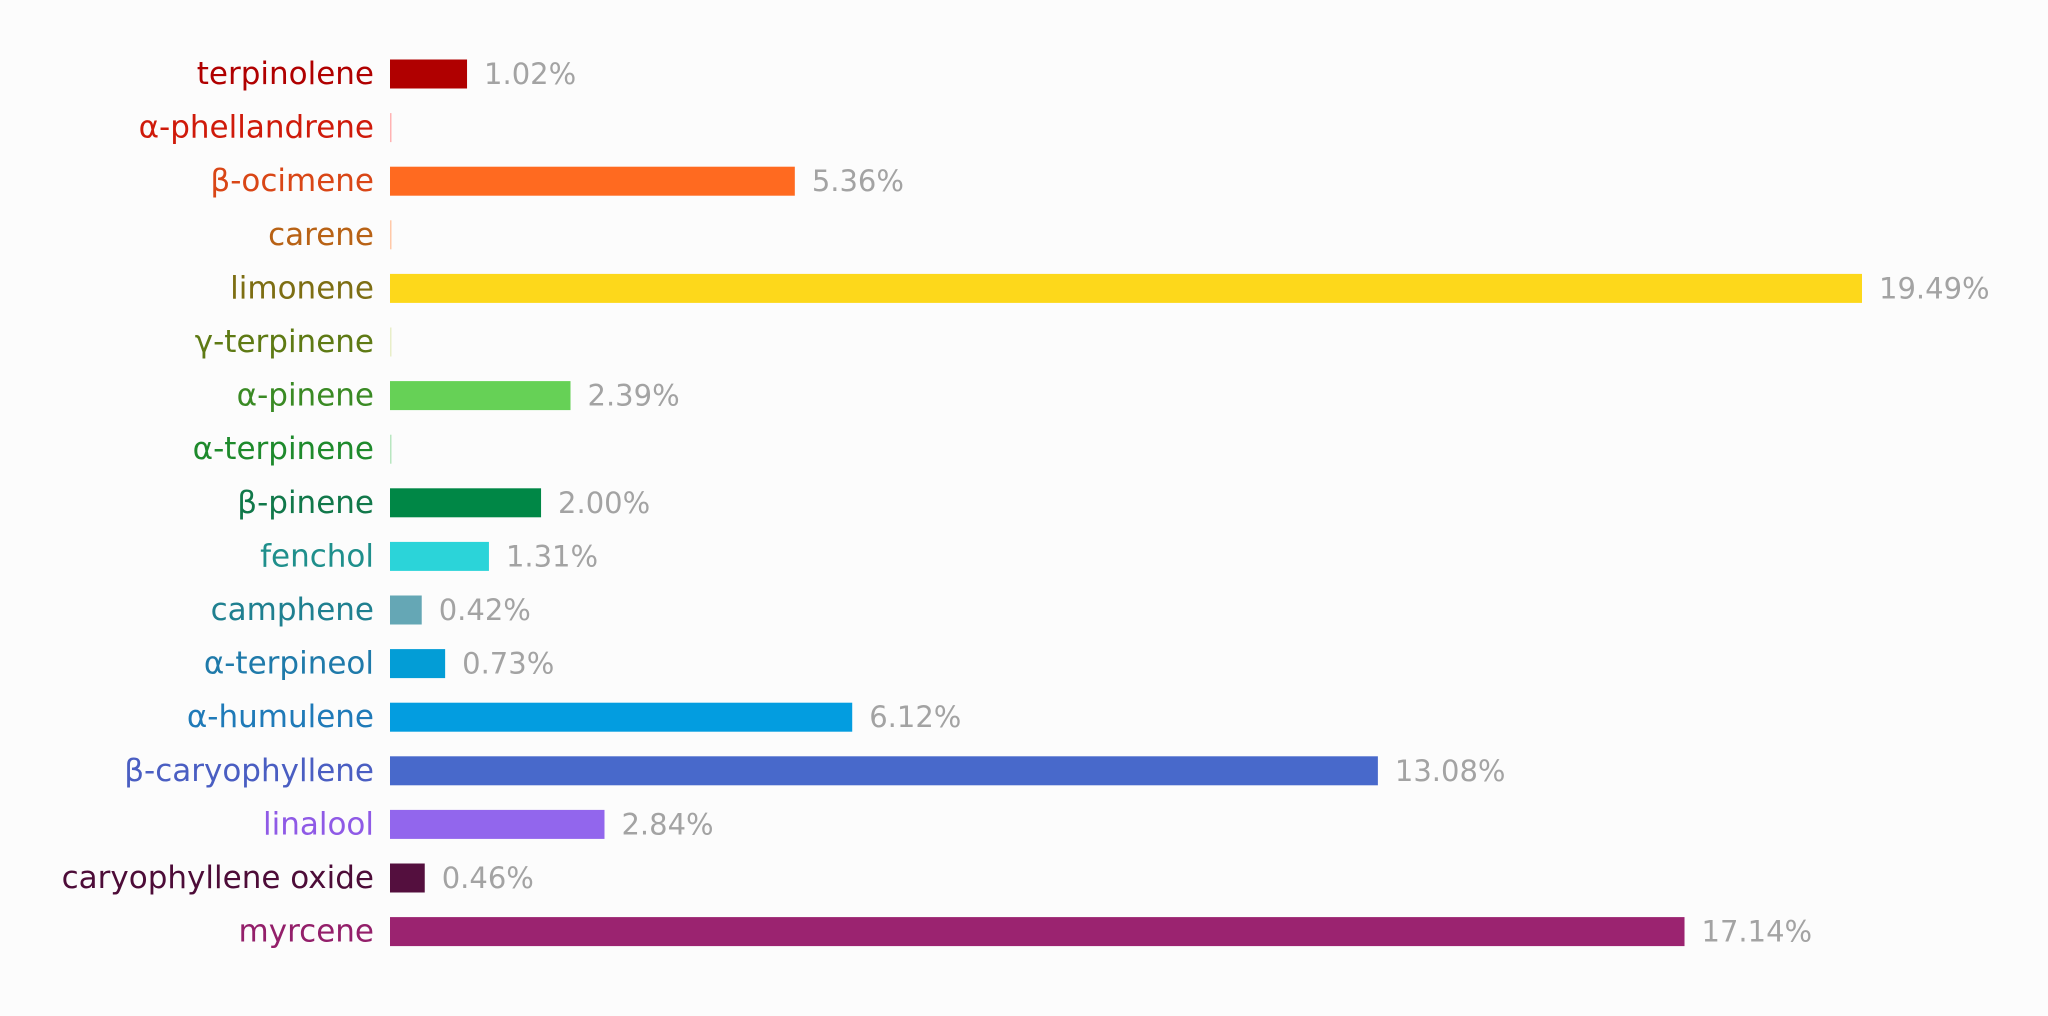  What do you see at coordinates (530, 74) in the screenshot?
I see `value-label: 1.02%` at bounding box center [530, 74].